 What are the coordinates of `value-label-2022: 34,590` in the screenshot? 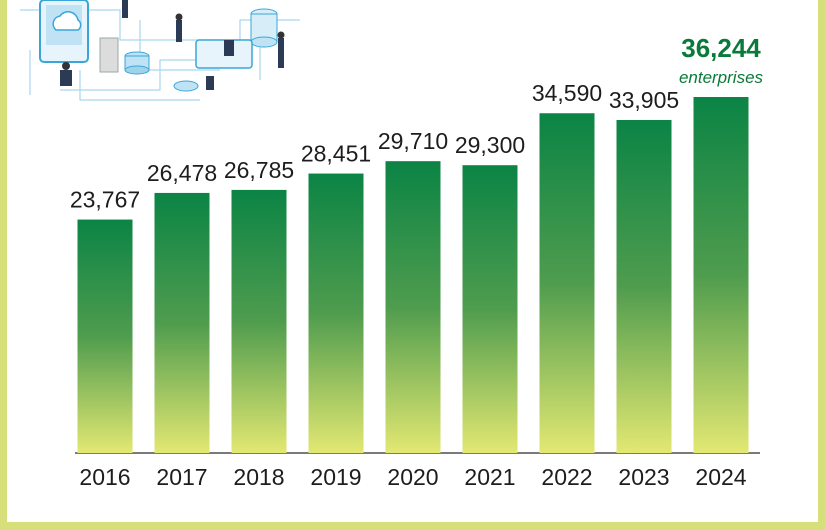 It's located at (567, 93).